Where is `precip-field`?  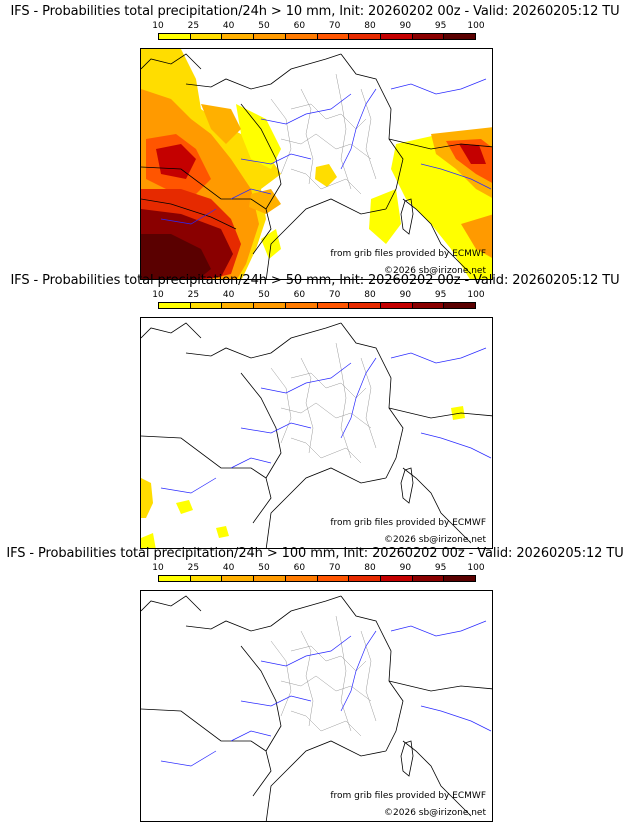 precip-field is located at coordinates (303, 477).